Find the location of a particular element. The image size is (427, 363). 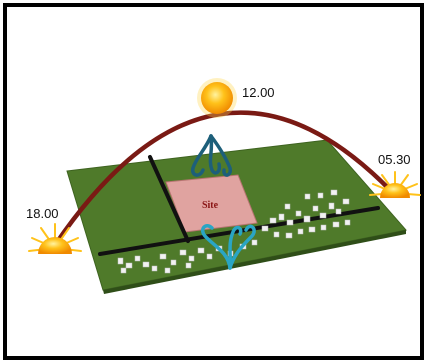

site-label: Site is located at coordinates (210, 205).